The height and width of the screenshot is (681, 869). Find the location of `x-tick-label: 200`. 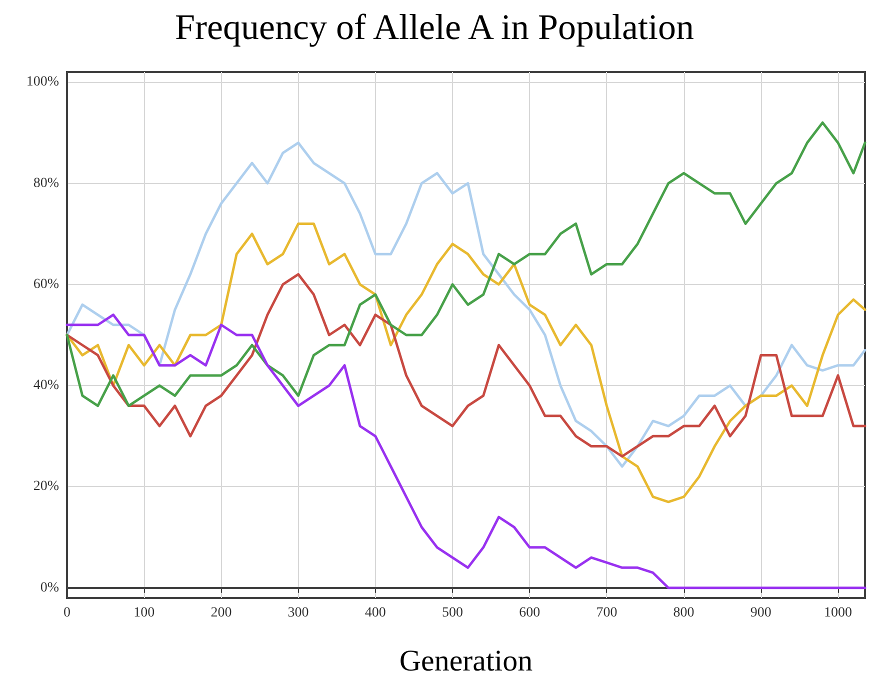

x-tick-label: 200 is located at coordinates (221, 613).